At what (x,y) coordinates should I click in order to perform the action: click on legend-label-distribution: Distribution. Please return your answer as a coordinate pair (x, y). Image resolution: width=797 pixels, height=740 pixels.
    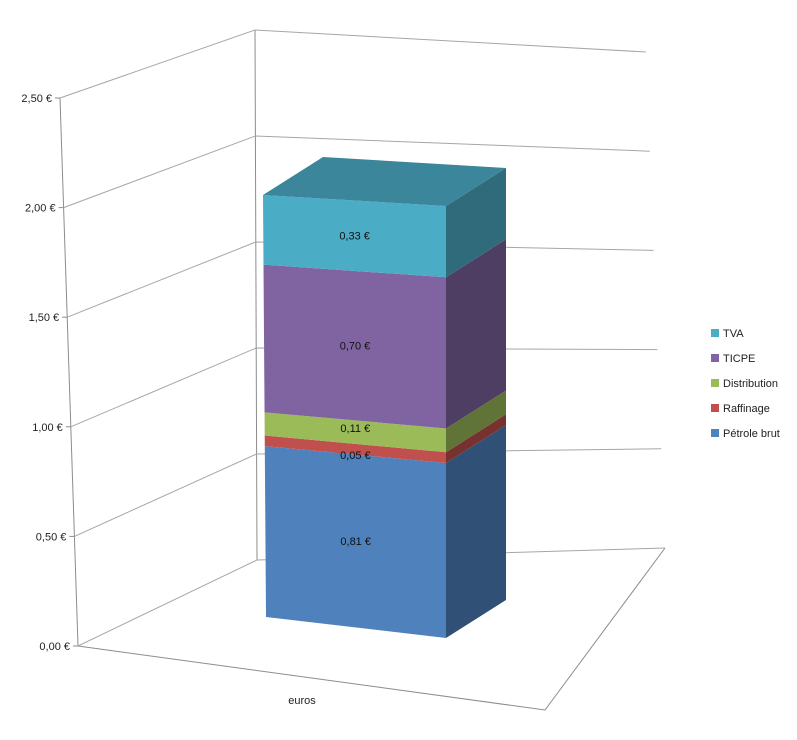
    Looking at the image, I should click on (750, 384).